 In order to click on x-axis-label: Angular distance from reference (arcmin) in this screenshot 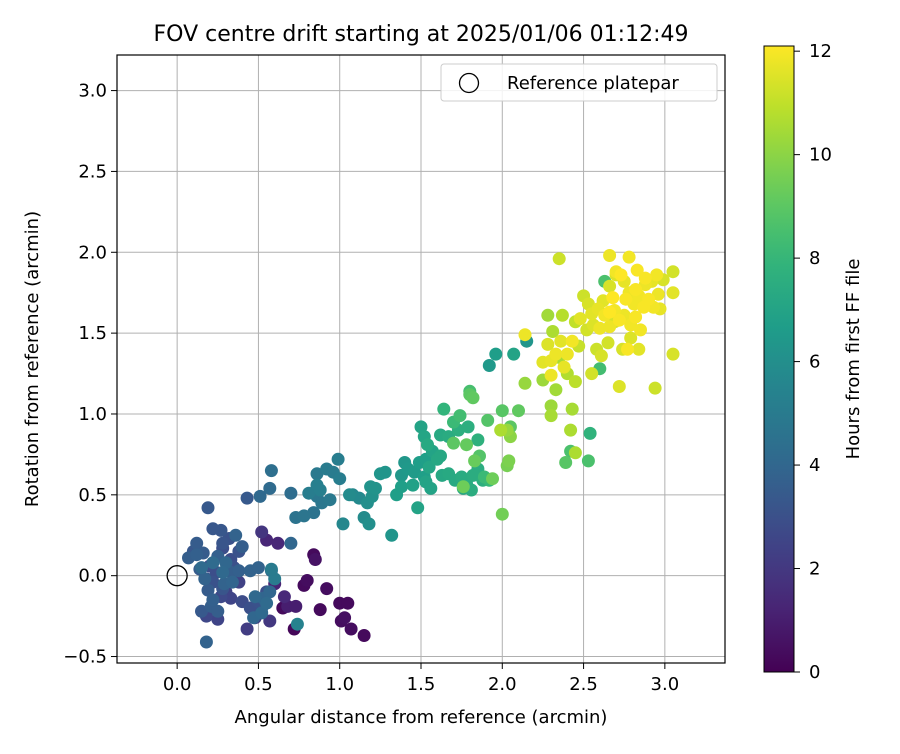, I will do `click(421, 717)`.